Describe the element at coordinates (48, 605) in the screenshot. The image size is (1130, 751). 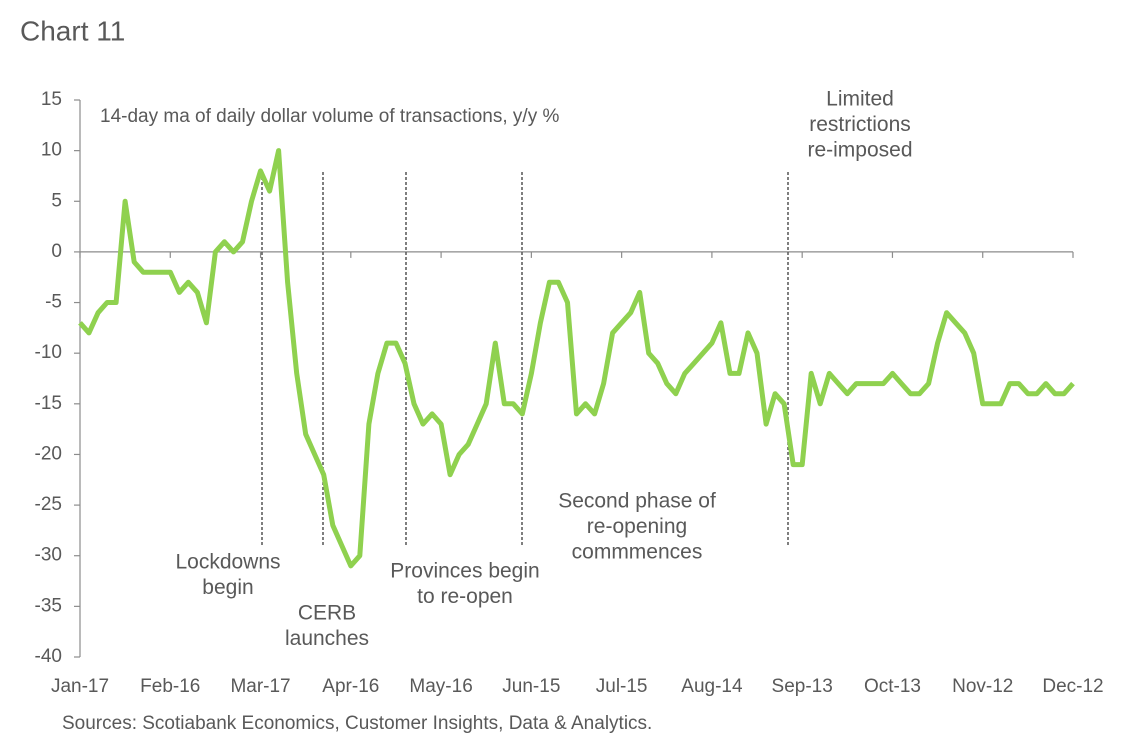
I see `y-tick-label: -35` at that location.